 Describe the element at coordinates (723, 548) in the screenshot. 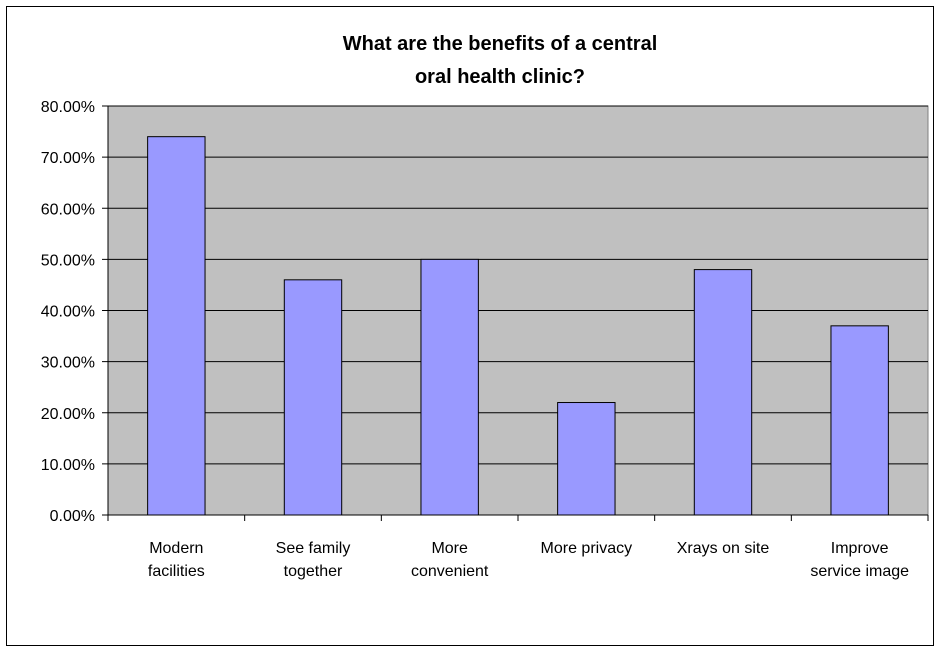

I see `x-tick-label: Xrays on site` at that location.